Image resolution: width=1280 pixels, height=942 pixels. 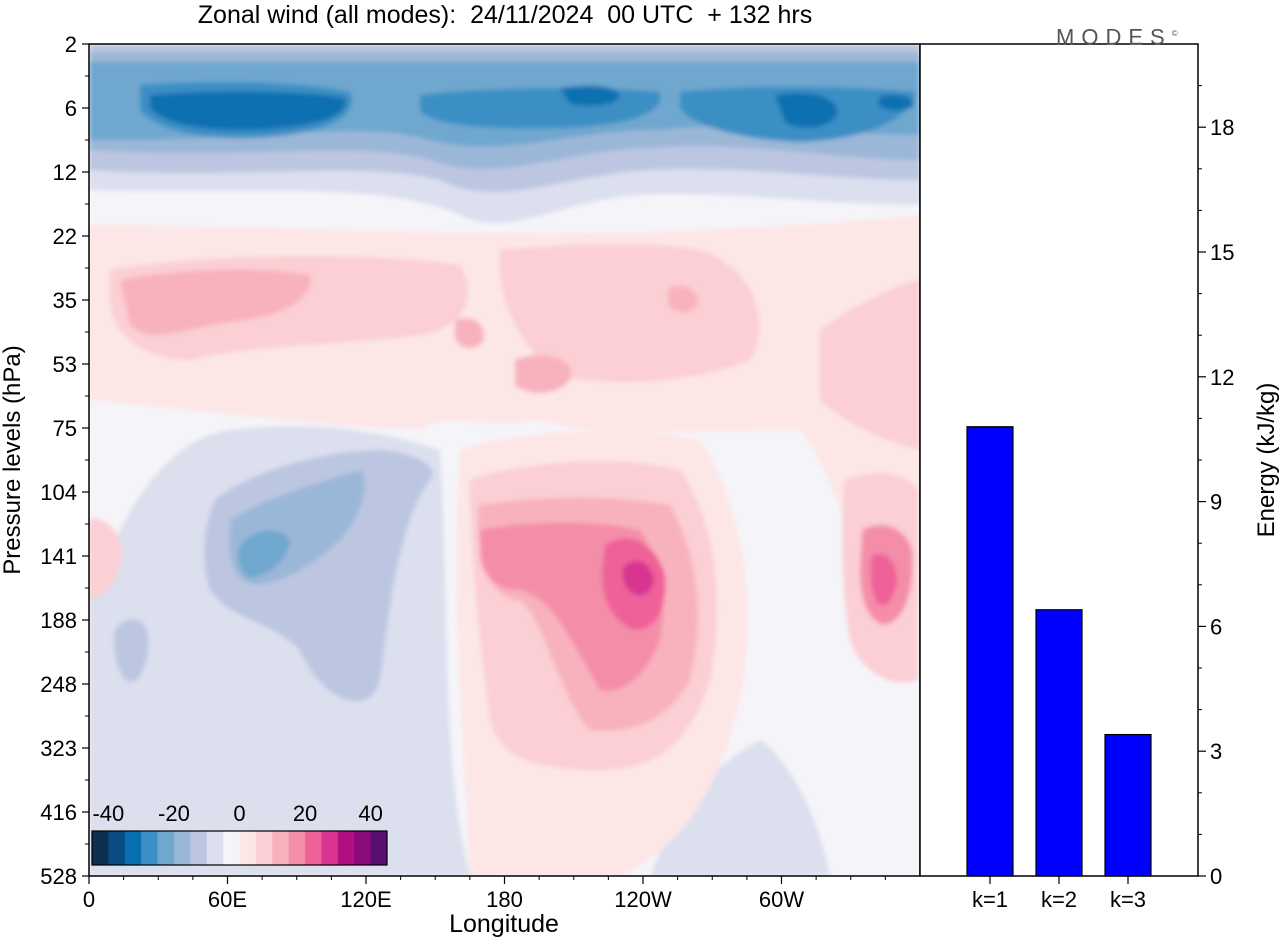 I want to click on y-tick-label: 12, so click(x=65, y=172).